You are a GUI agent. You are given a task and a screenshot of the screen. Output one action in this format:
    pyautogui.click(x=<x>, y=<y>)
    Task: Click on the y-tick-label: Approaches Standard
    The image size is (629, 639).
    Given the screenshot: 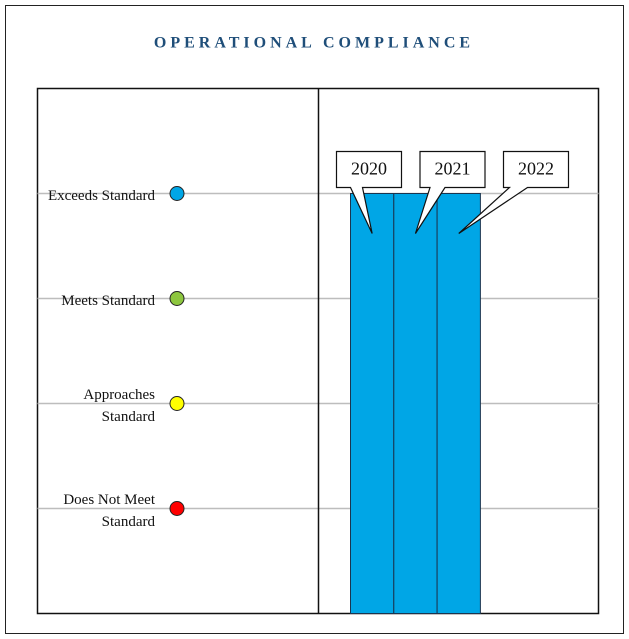 What is the action you would take?
    pyautogui.click(x=119, y=405)
    